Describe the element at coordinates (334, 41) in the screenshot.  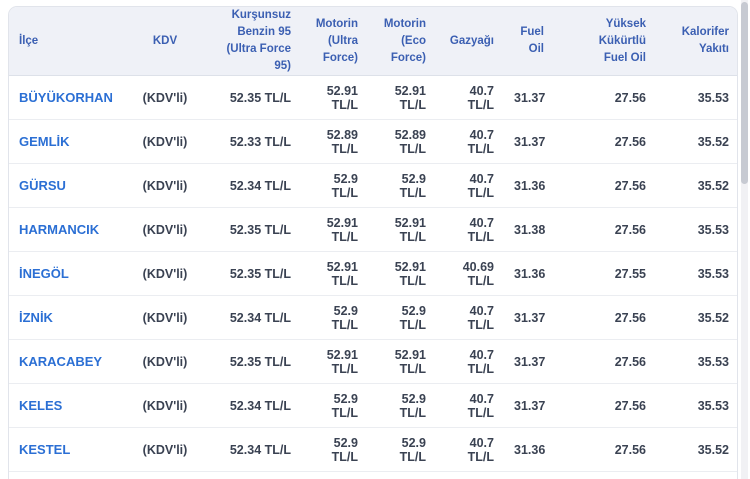
I see `col-header-motorin-ultra-force: Motorin (Ultra Force)` at that location.